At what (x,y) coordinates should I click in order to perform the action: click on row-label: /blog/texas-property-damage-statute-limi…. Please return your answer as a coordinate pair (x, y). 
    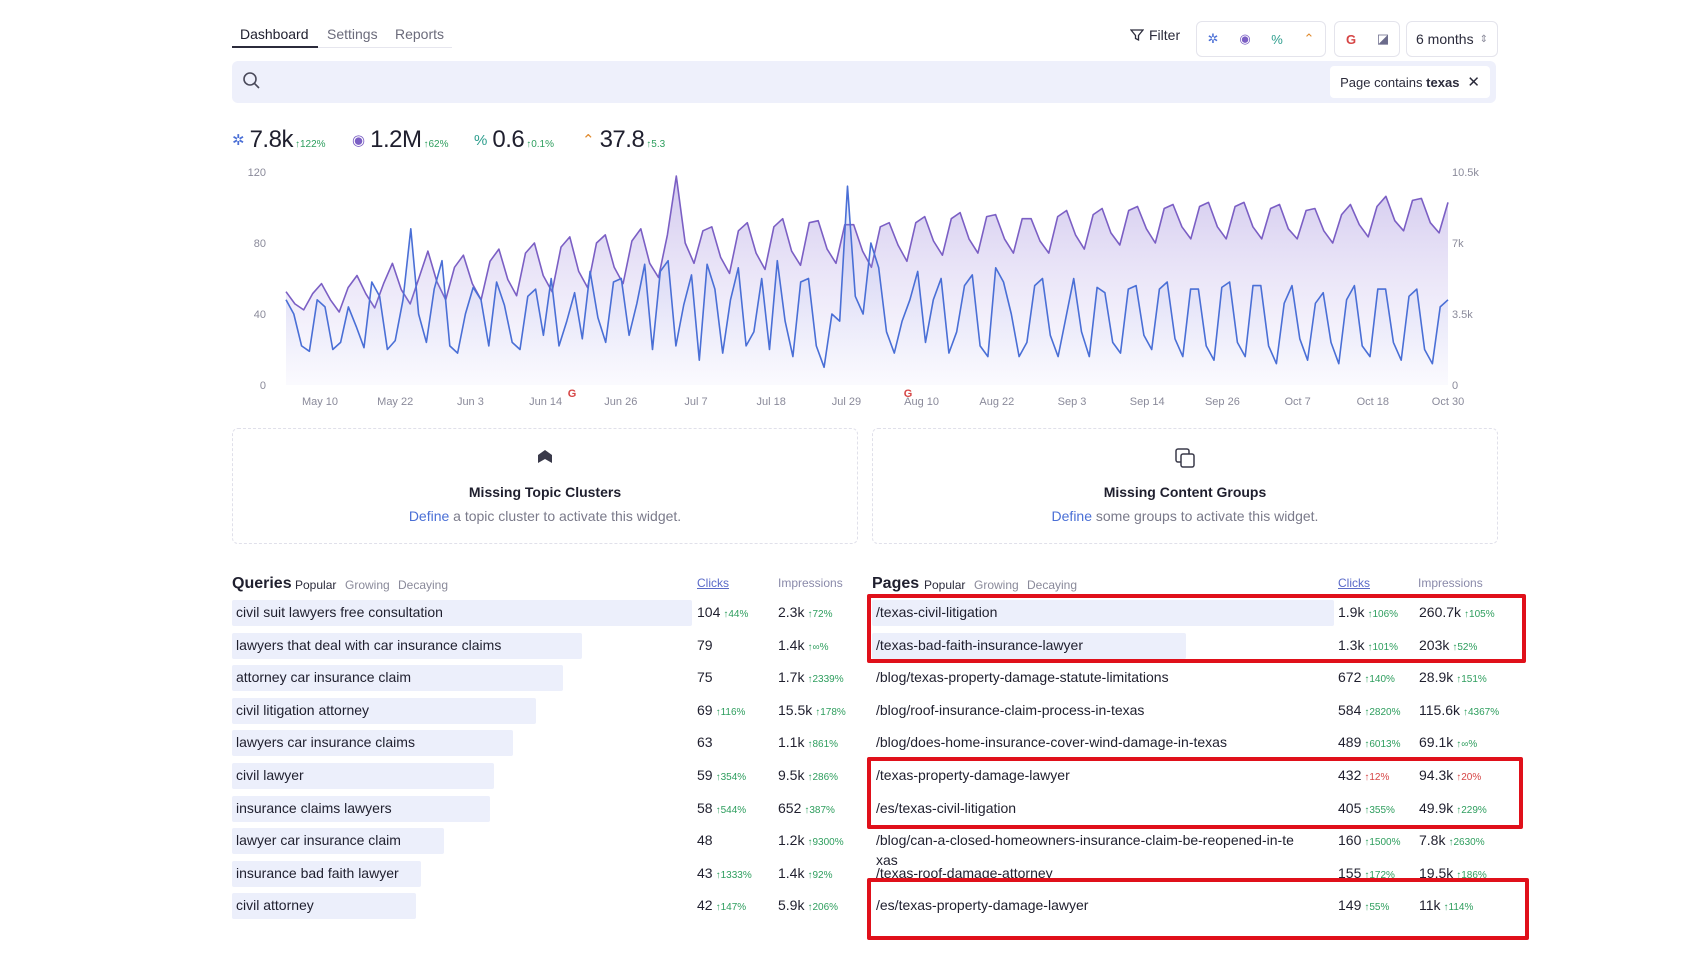
    Looking at the image, I should click on (1022, 677).